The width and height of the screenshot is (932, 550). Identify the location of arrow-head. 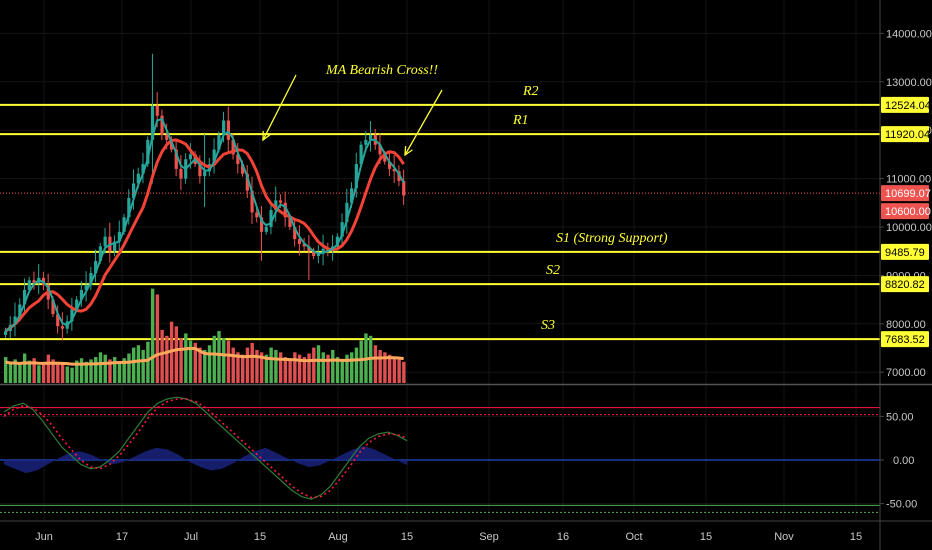
(266, 136).